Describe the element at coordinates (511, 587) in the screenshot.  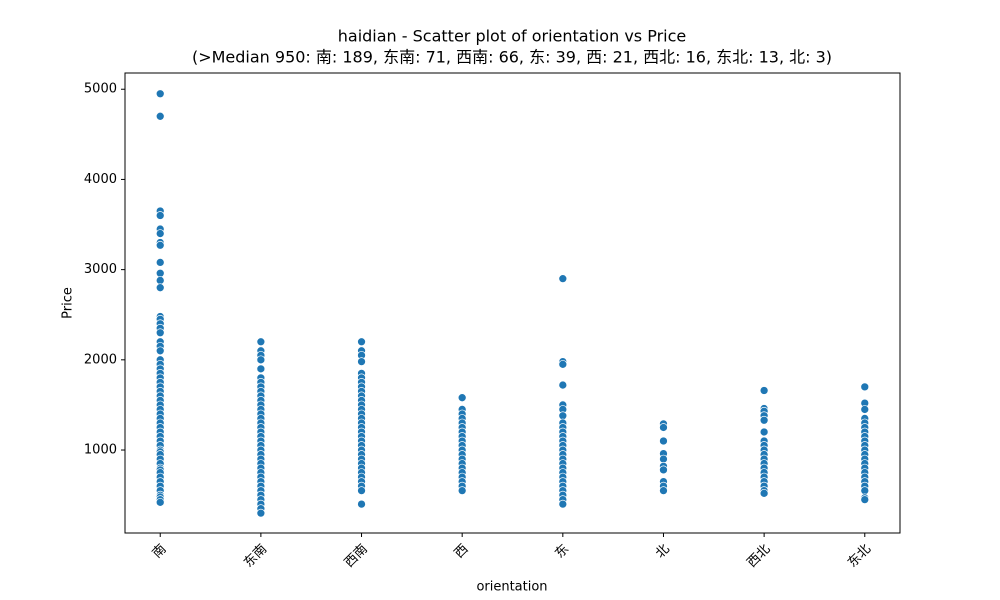
I see `x-axis-label: orientation` at that location.